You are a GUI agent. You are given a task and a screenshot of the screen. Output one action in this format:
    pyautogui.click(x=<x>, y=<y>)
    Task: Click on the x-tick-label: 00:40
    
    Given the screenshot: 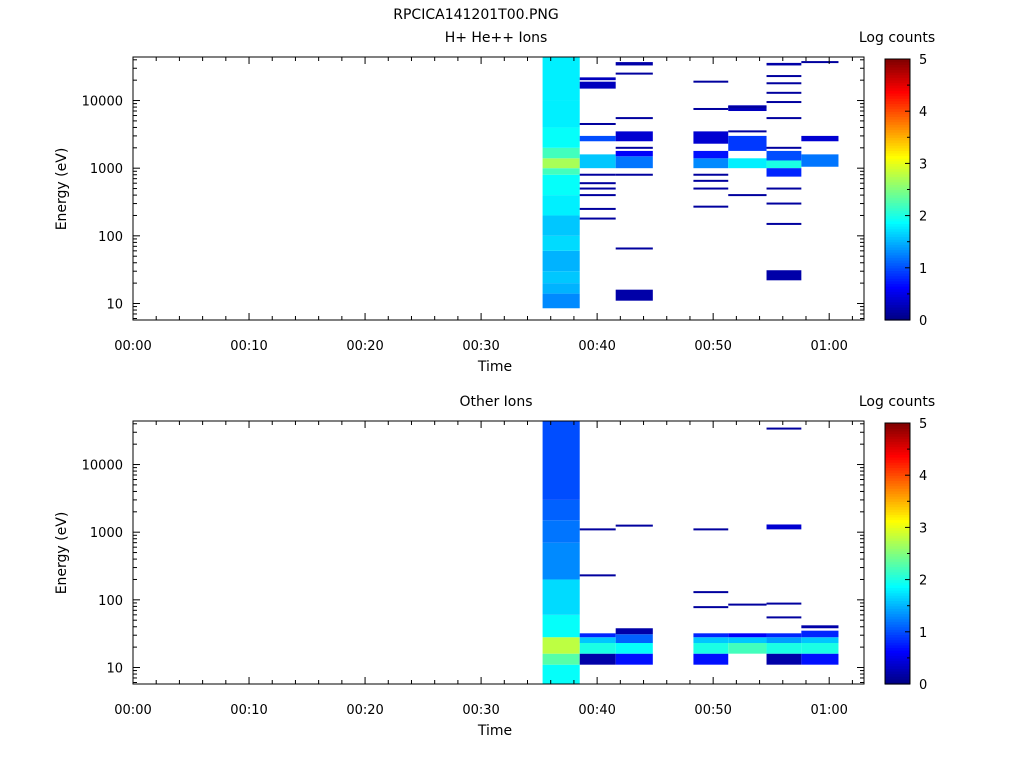 What is the action you would take?
    pyautogui.click(x=596, y=710)
    